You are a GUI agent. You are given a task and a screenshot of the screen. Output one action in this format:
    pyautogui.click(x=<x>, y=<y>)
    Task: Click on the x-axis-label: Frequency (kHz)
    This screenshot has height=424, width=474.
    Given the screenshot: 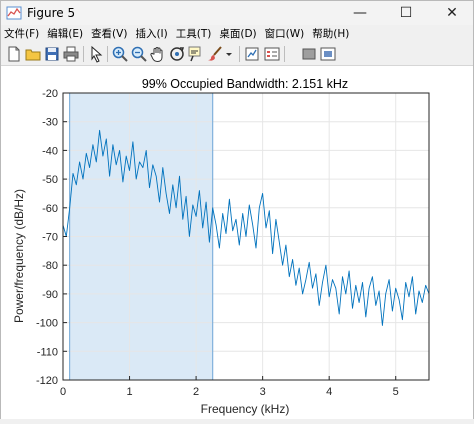 What is the action you would take?
    pyautogui.click(x=245, y=409)
    